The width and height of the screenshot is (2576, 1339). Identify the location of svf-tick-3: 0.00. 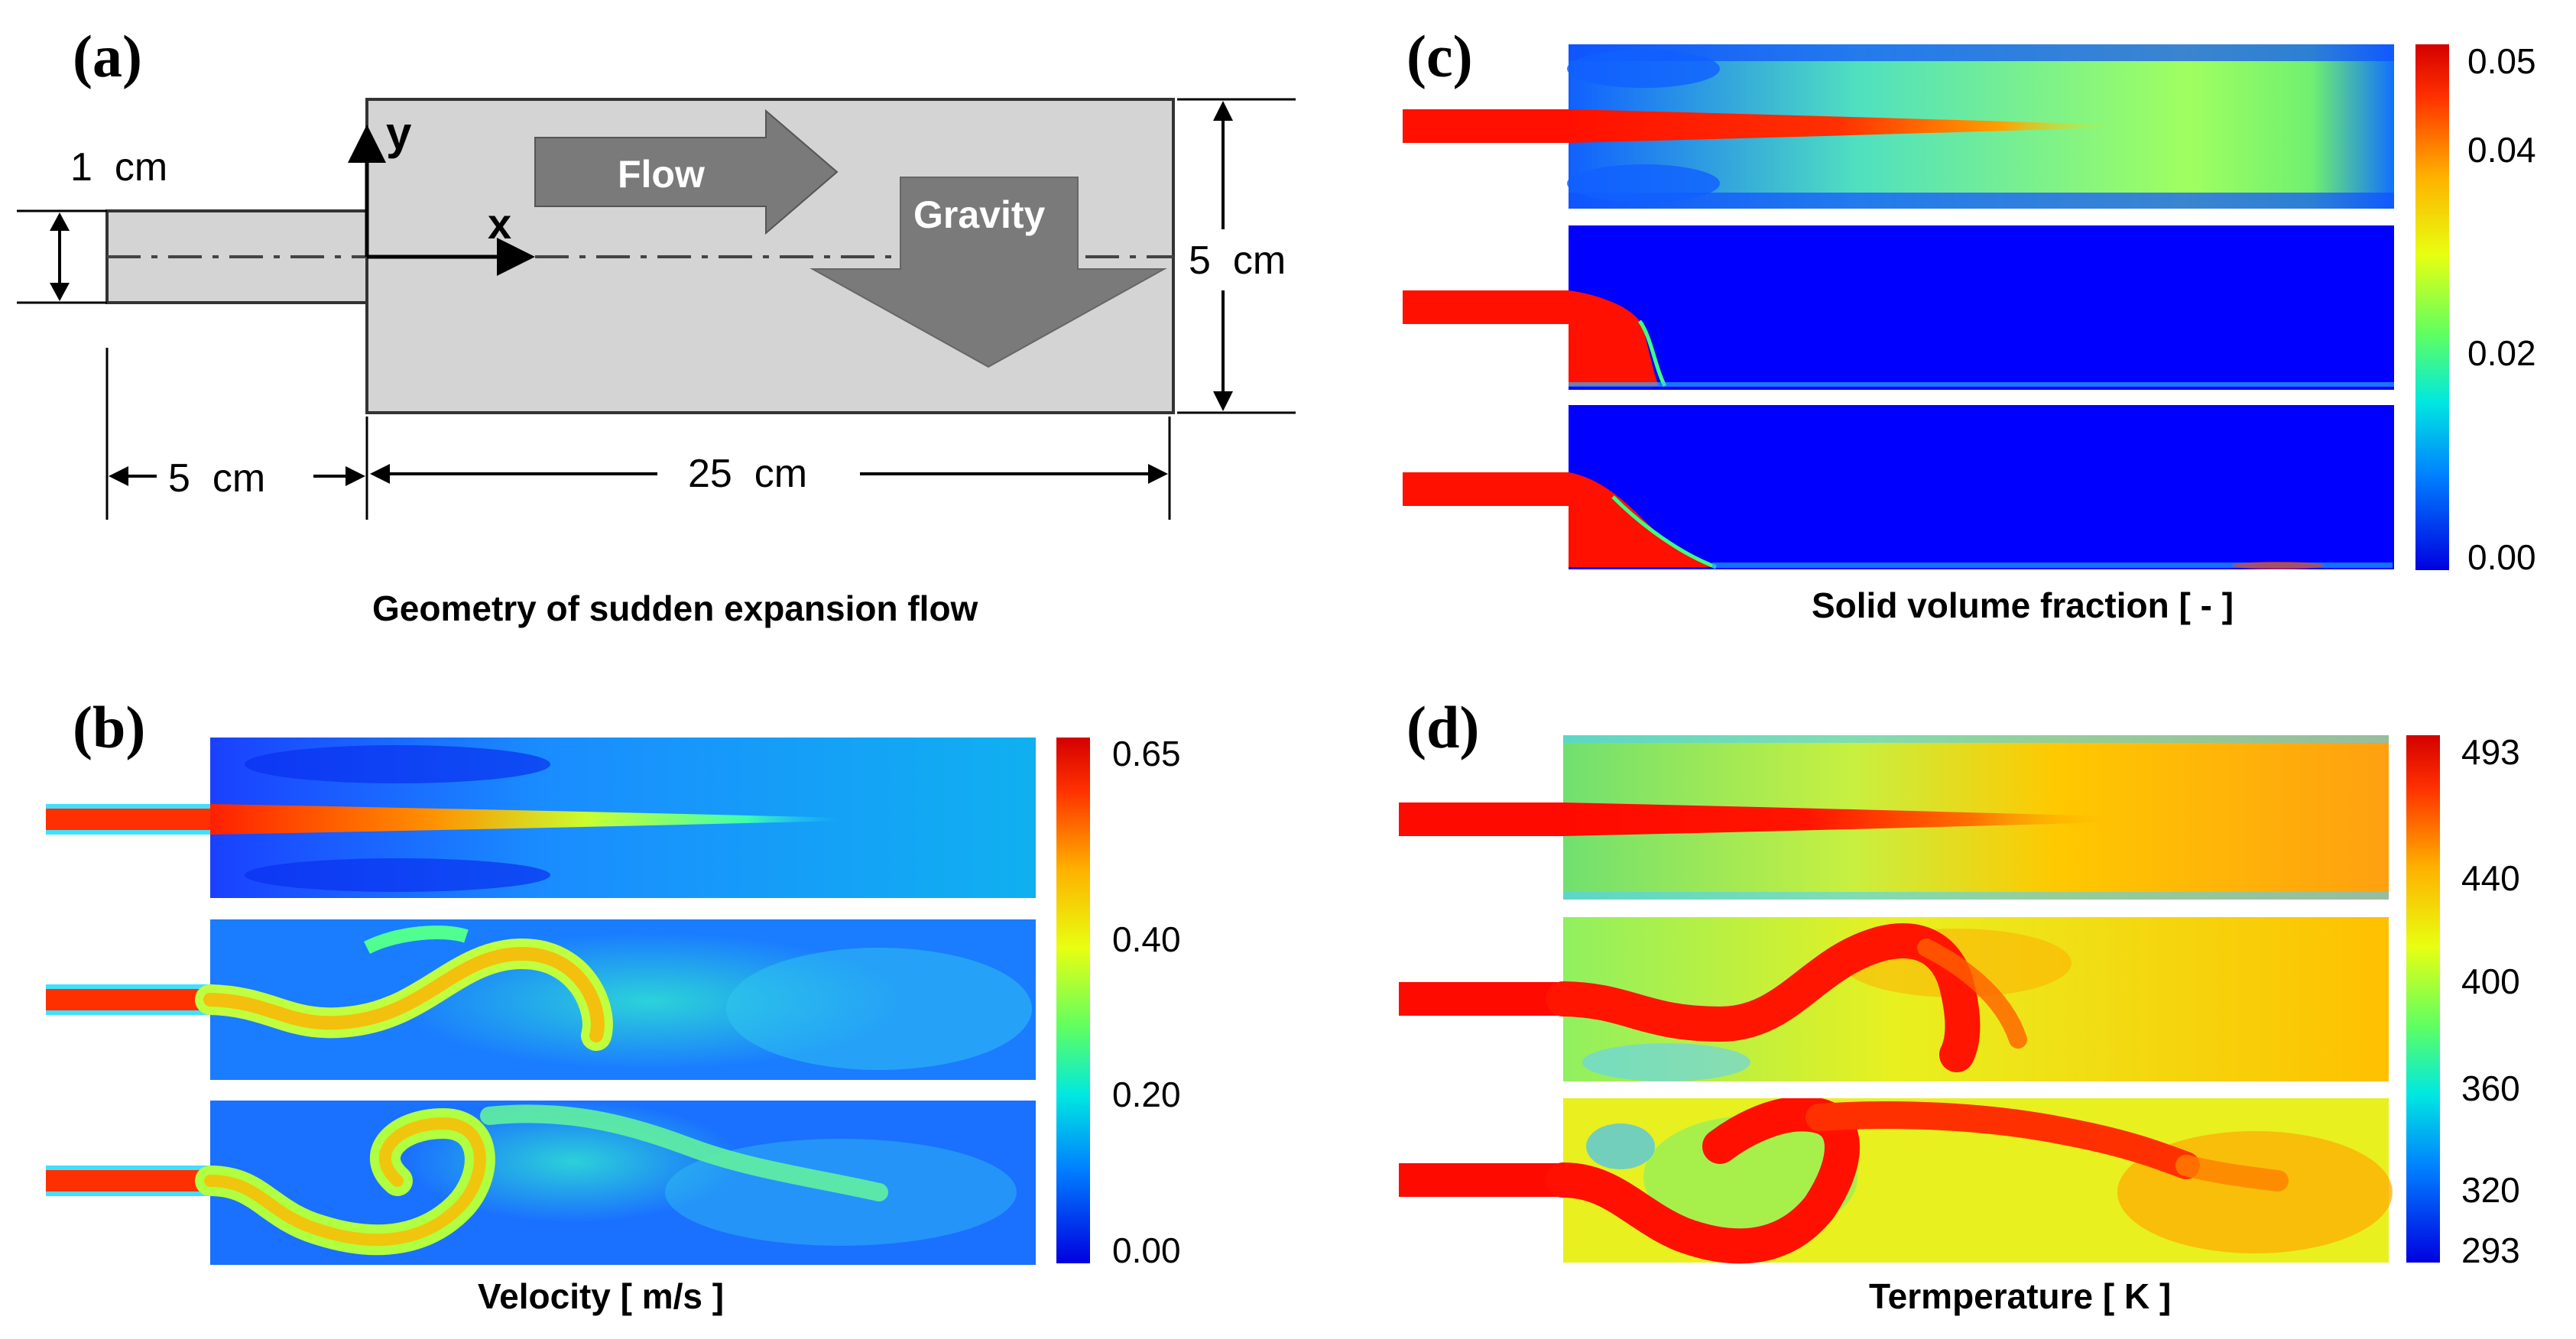
(2501, 557).